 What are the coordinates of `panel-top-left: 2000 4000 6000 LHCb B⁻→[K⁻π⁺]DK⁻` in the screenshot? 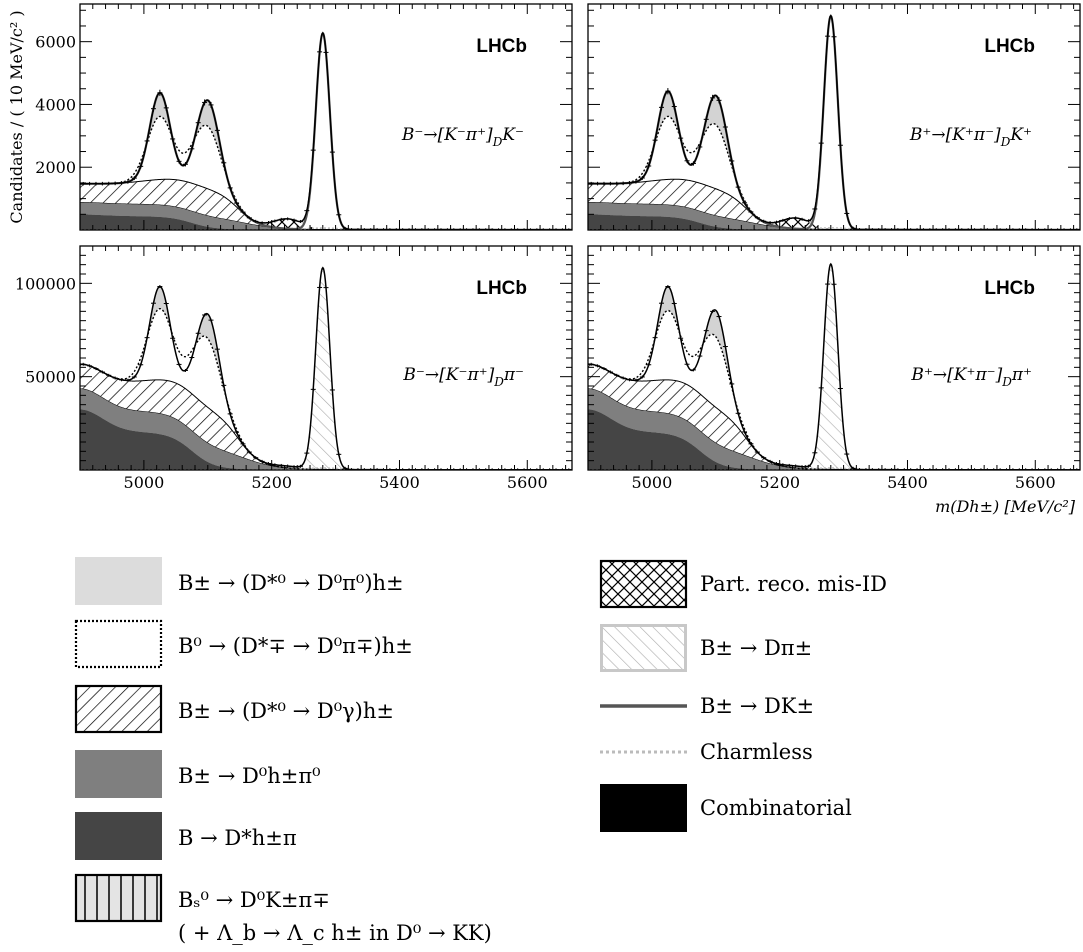 It's located at (304, 117).